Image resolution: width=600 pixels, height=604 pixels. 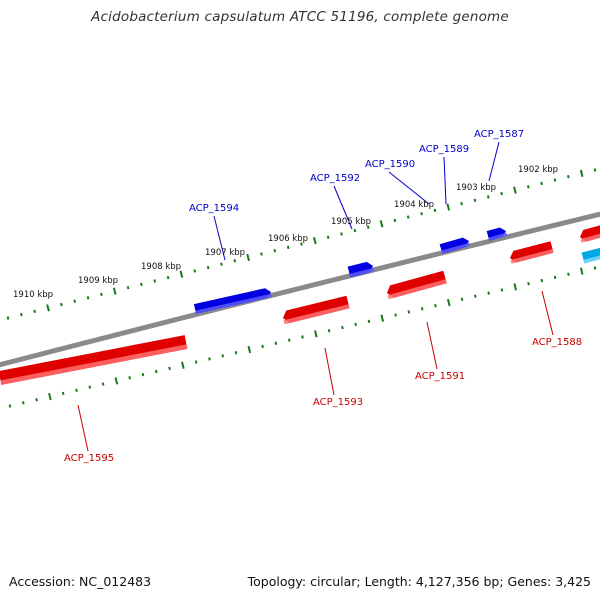 I want to click on gene-acp-1593-shade, so click(x=316, y=314).